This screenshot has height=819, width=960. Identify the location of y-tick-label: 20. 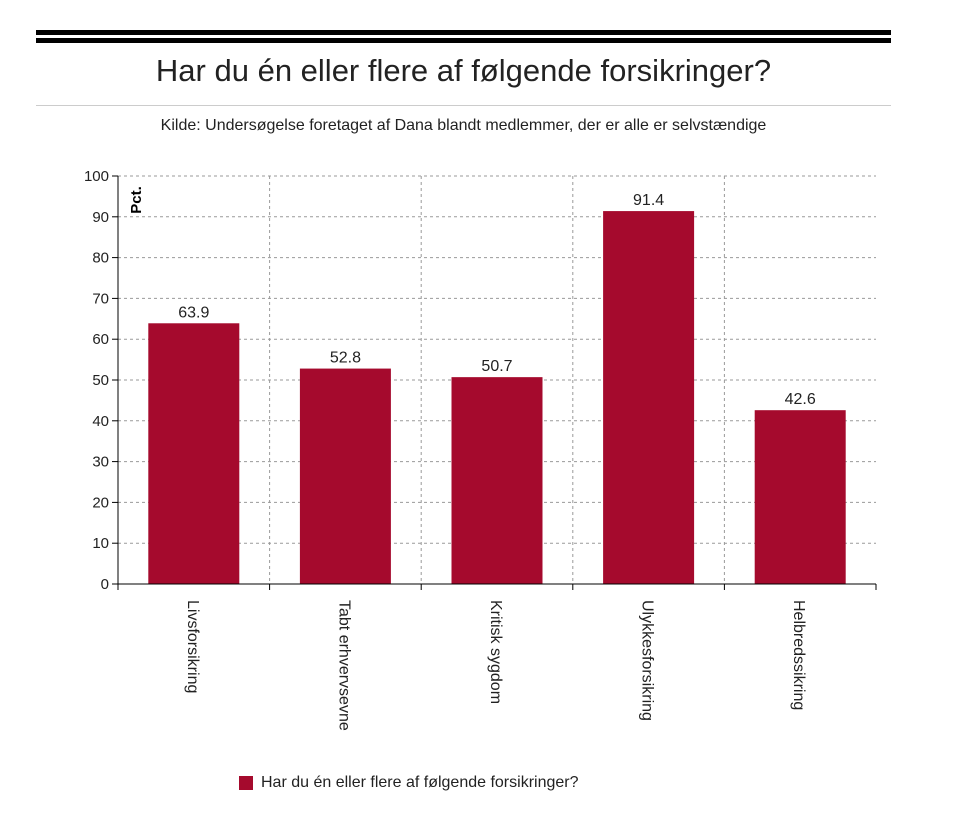
(100, 502).